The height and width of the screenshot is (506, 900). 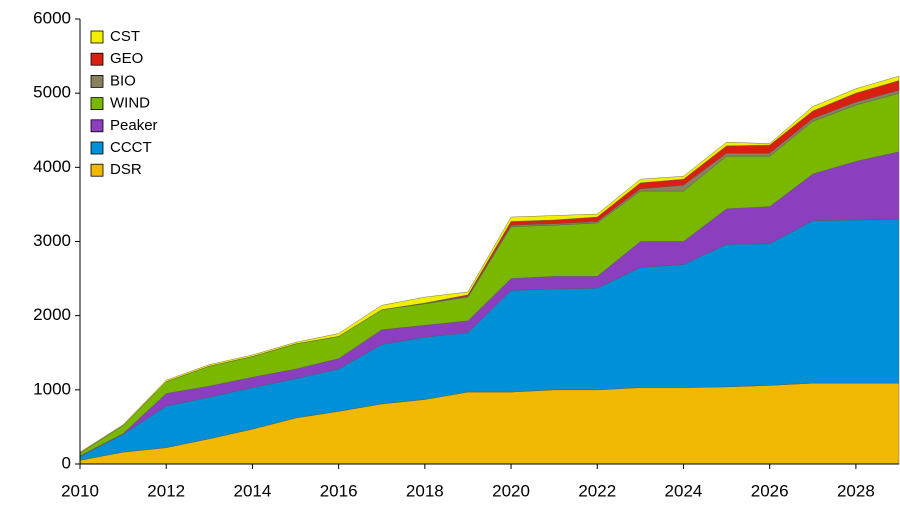 I want to click on legend-label: DSR, so click(x=126, y=169).